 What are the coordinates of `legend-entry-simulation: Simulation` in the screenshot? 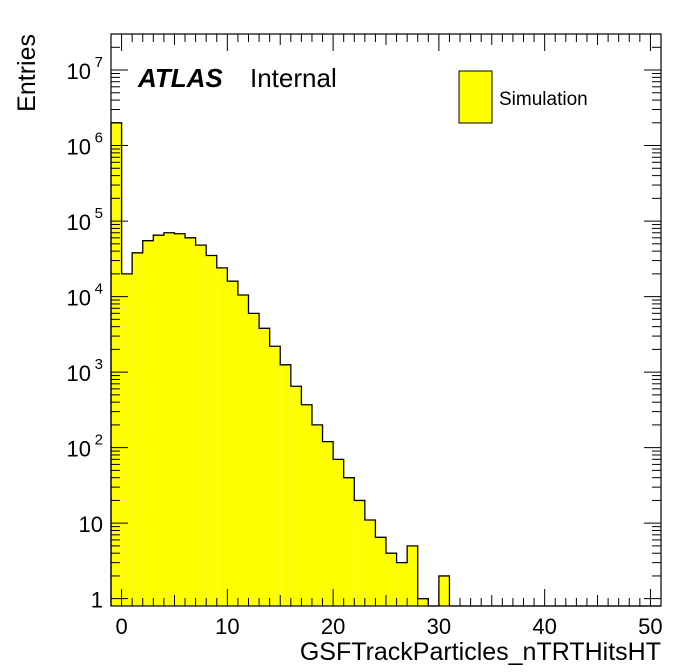 It's located at (543, 99).